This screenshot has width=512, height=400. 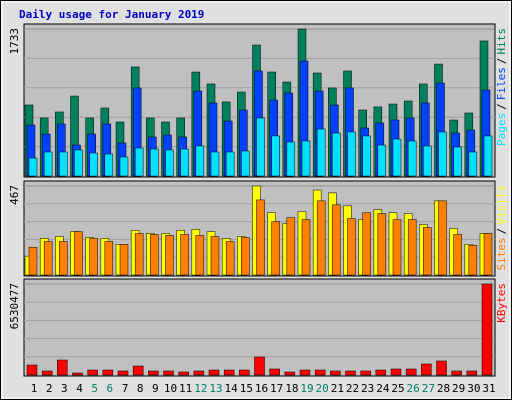 I want to click on x-tick-label: 15, so click(x=246, y=388).